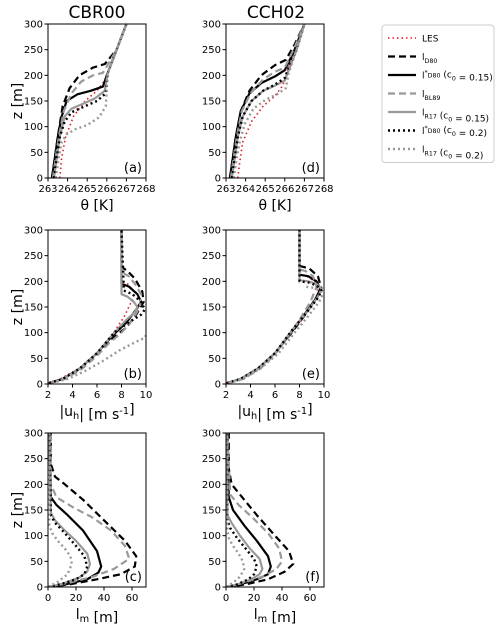 The height and width of the screenshot is (627, 500). I want to click on panel-letter: (c), so click(133, 577).